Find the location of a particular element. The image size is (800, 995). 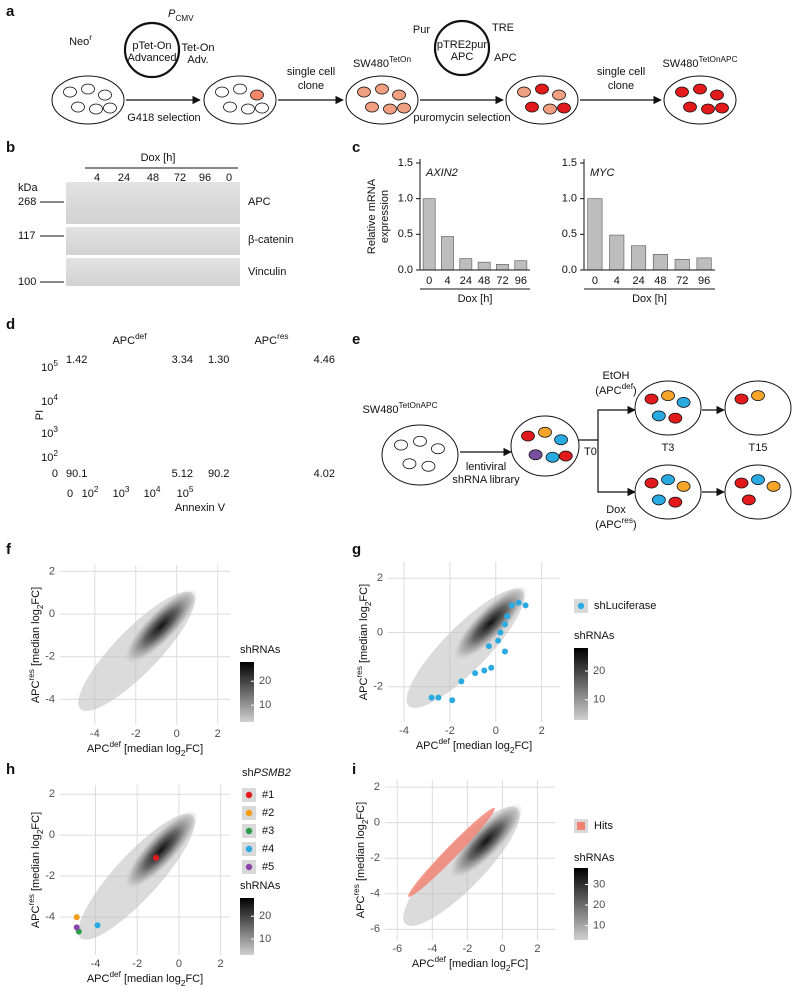

text-part: [median log is located at coordinates (361, 854).